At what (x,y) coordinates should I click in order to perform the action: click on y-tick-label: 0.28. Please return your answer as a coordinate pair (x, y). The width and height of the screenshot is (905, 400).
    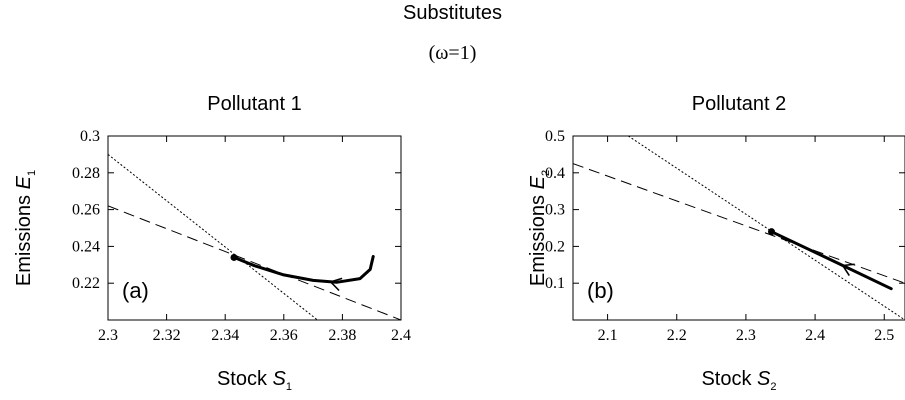
    Looking at the image, I should click on (86, 173).